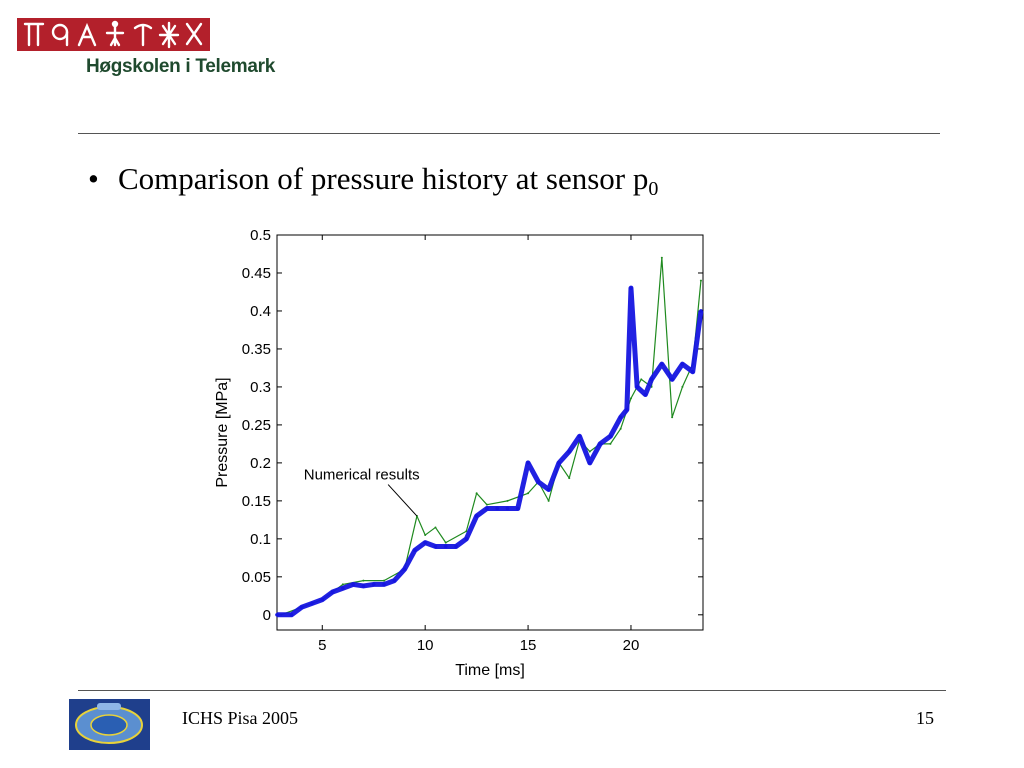 The image size is (1024, 768). I want to click on y-tick-label: 0.3, so click(260, 387).